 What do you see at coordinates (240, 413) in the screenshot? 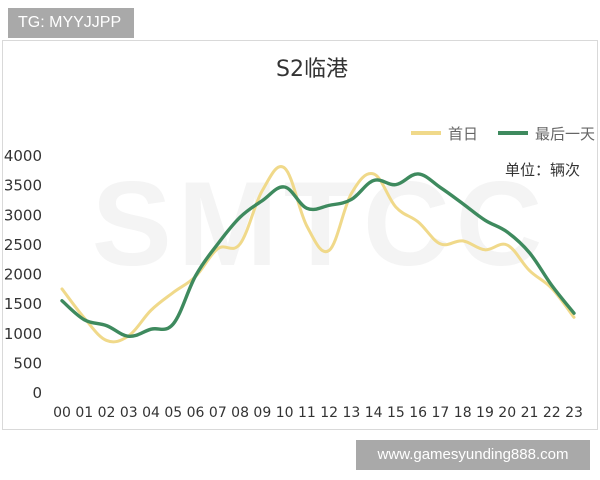
I see `x-tick-label: 08` at bounding box center [240, 413].